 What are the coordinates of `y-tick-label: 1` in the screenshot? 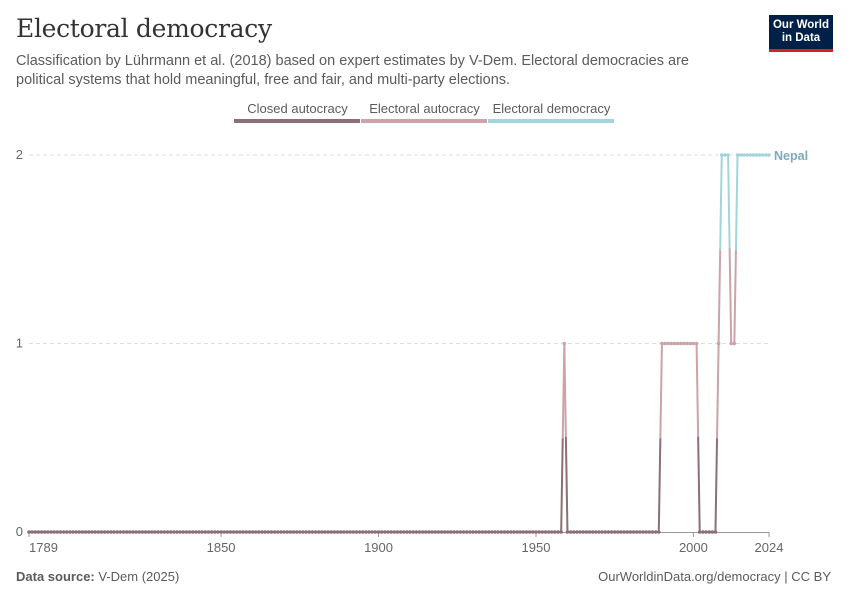 It's located at (19, 343).